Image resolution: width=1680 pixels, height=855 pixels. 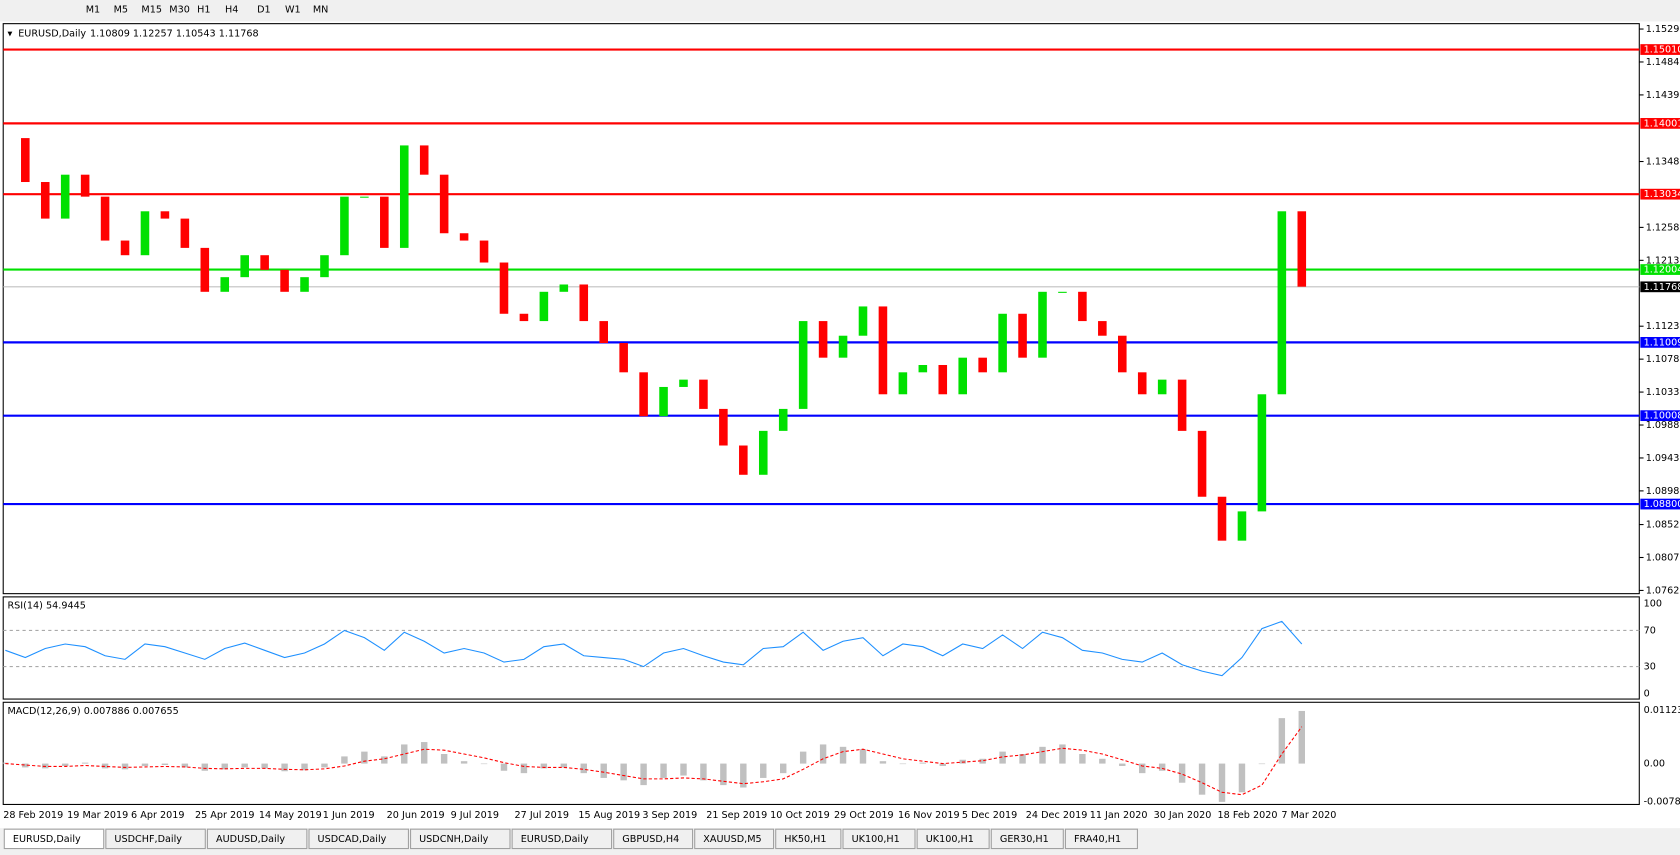 What do you see at coordinates (650, 839) in the screenshot?
I see `tab-label: GBPUSD,H4` at bounding box center [650, 839].